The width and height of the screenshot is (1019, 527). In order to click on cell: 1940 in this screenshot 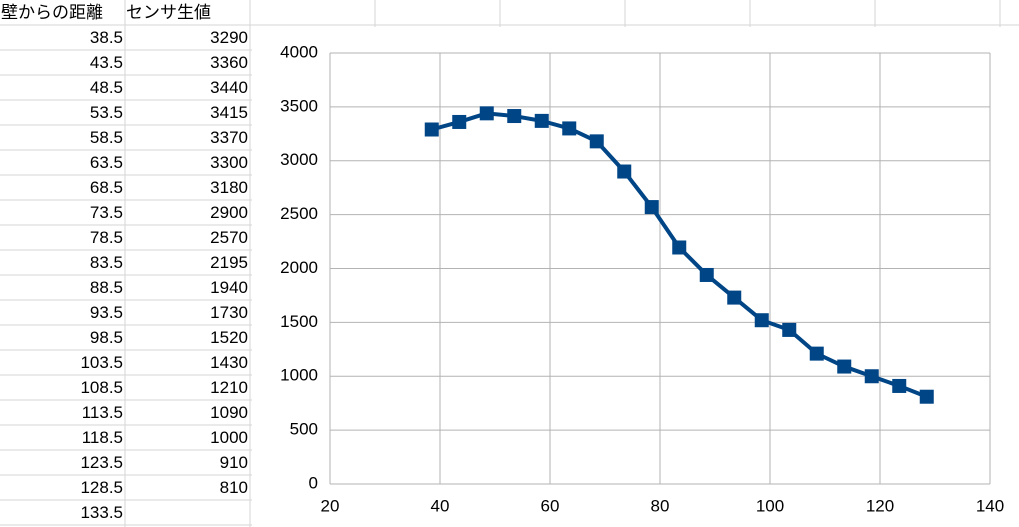, I will do `click(229, 287)`.